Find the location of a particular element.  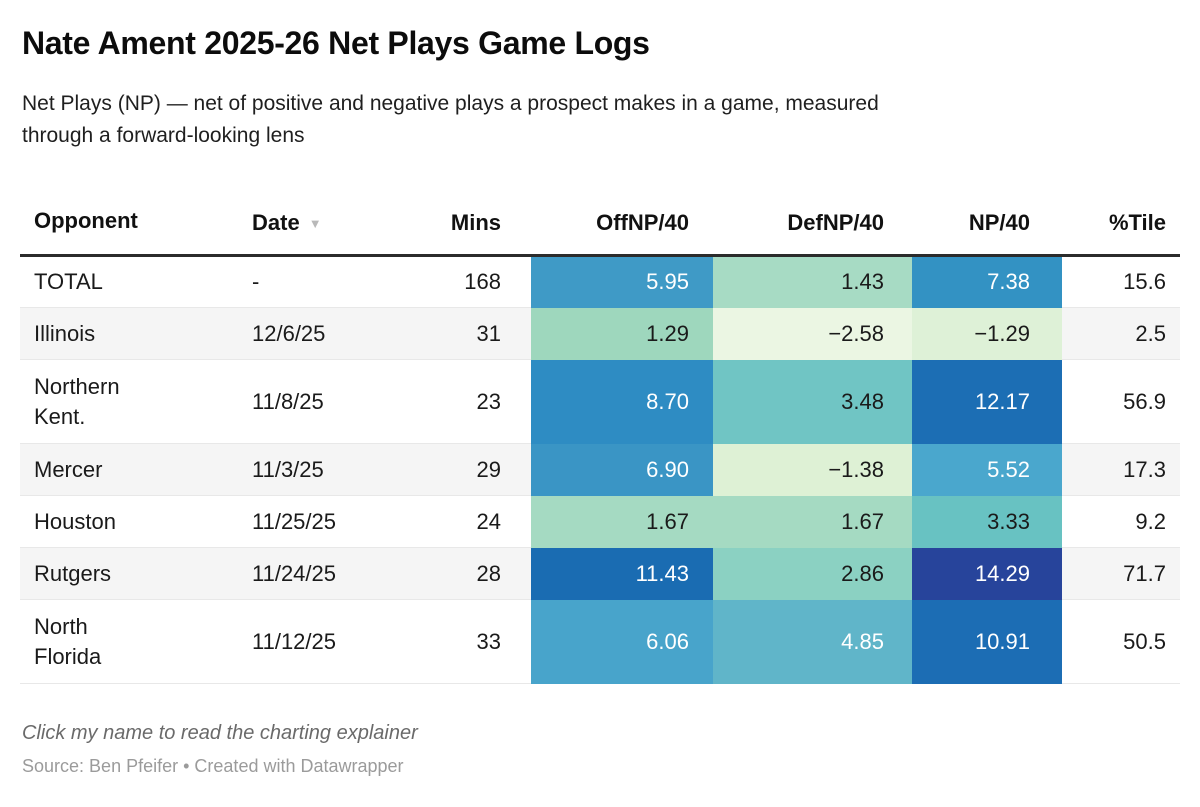

offnp40-heat-cell: 11.43 is located at coordinates (622, 573).